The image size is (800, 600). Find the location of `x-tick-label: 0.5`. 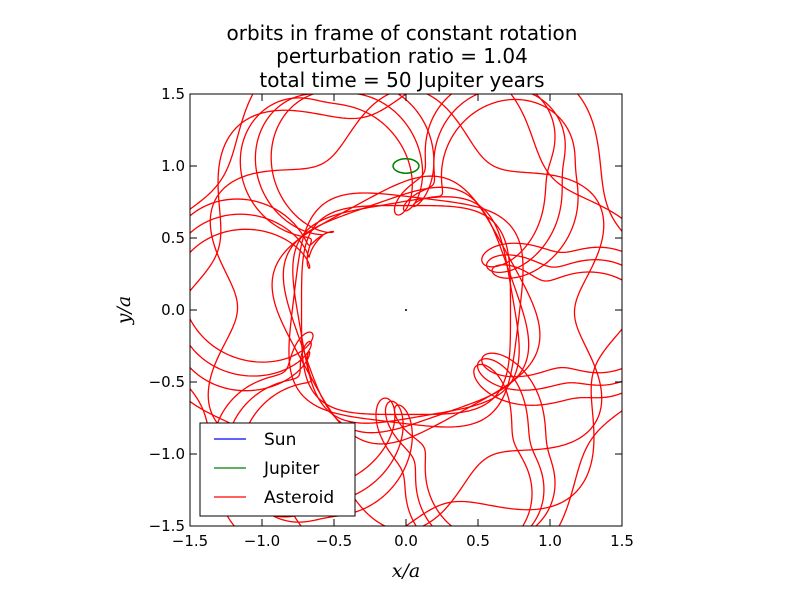

x-tick-label: 0.5 is located at coordinates (478, 541).